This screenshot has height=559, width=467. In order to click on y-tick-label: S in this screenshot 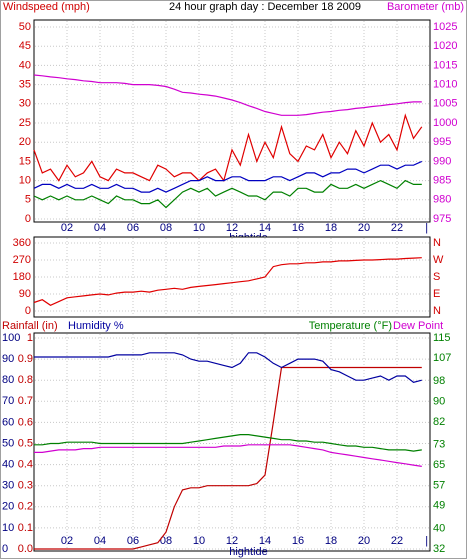, I will do `click(436, 277)`.